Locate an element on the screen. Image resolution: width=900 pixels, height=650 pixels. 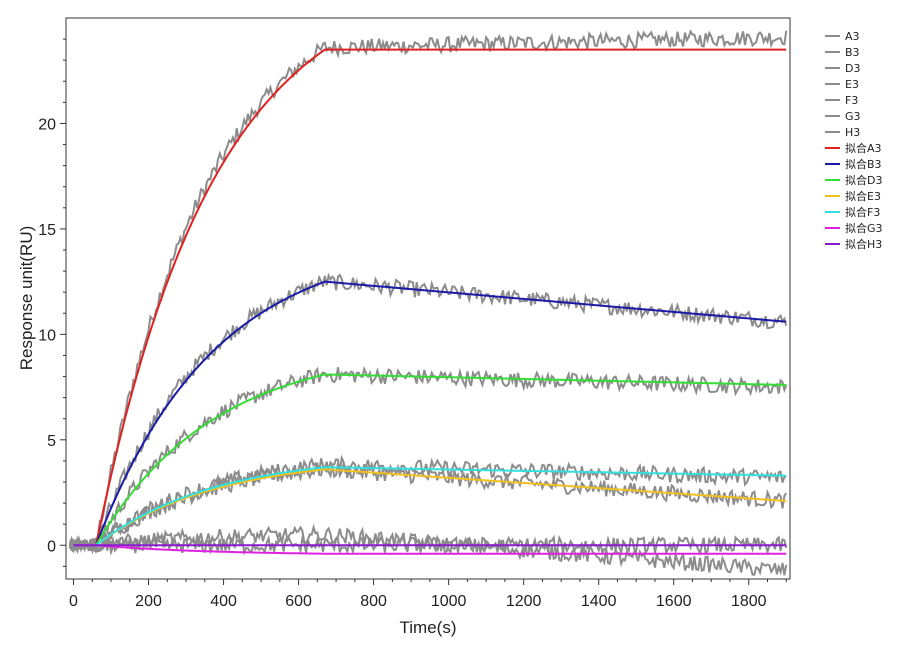
x-tick-label: 200 is located at coordinates (148, 601).